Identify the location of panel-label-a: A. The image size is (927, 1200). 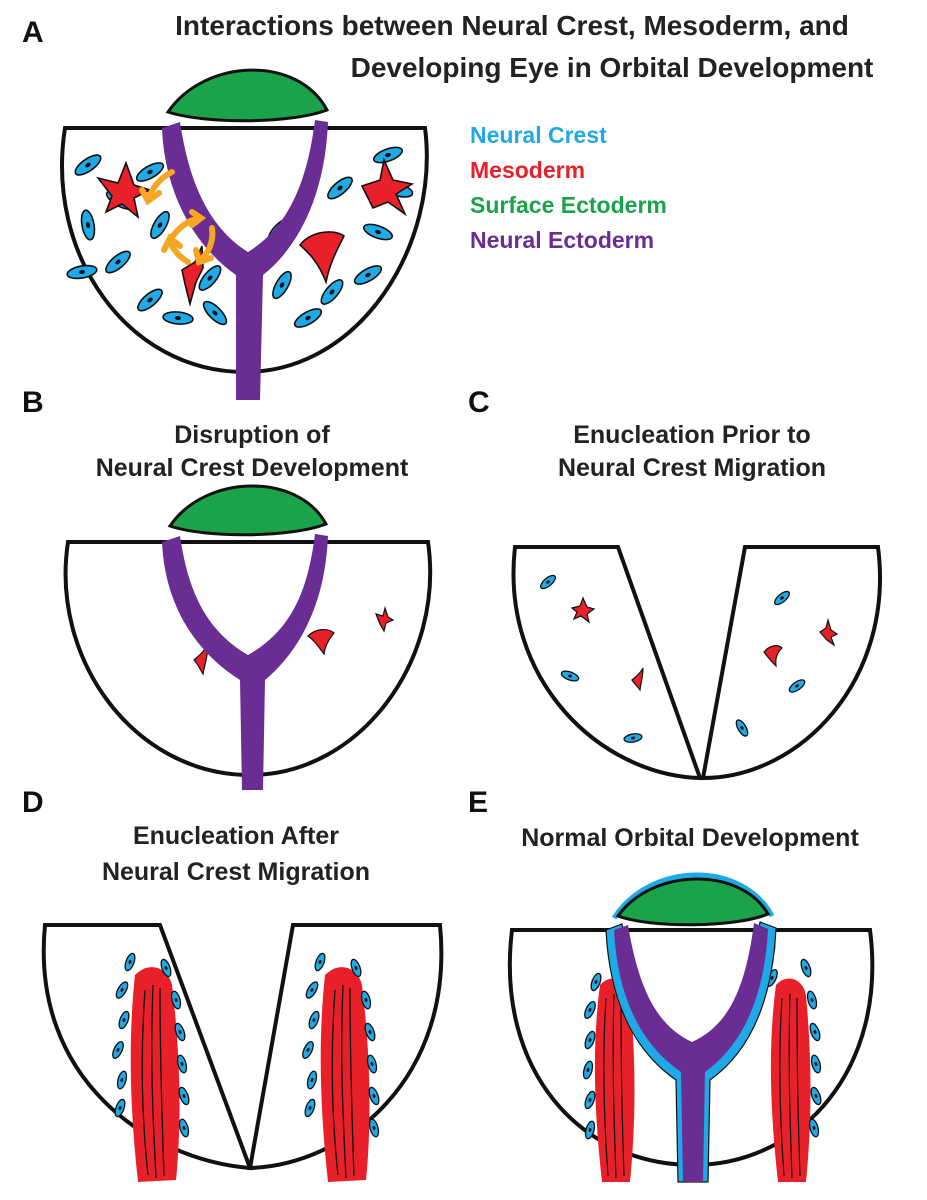
(33, 32).